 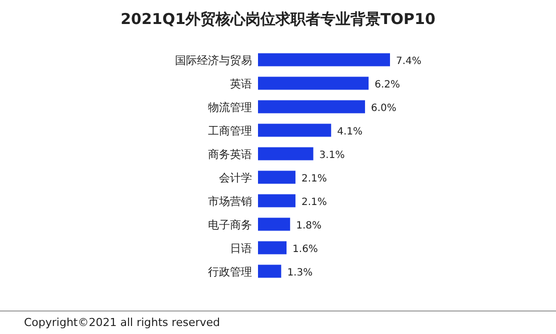 What do you see at coordinates (409, 61) in the screenshot?
I see `data-label: 7.4%` at bounding box center [409, 61].